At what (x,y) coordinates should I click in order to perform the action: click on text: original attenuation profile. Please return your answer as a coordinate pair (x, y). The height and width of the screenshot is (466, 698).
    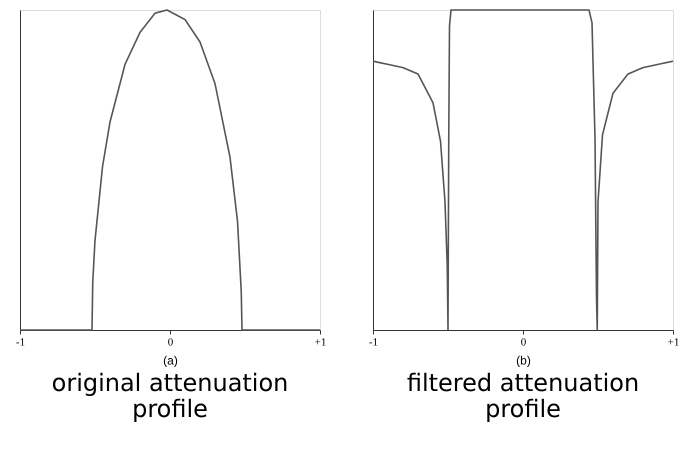
    Looking at the image, I should click on (170, 396).